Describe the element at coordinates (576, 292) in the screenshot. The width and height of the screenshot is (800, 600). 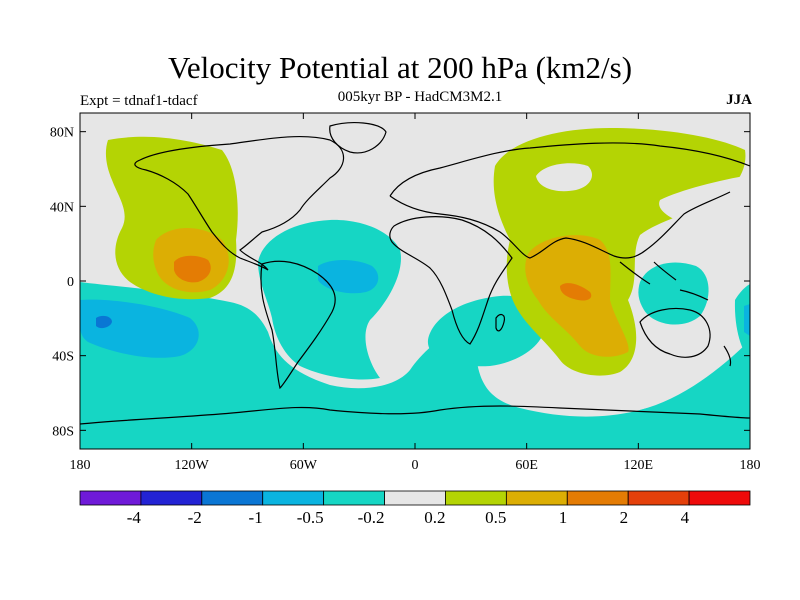
I see `contour-indian-positive-core` at that location.